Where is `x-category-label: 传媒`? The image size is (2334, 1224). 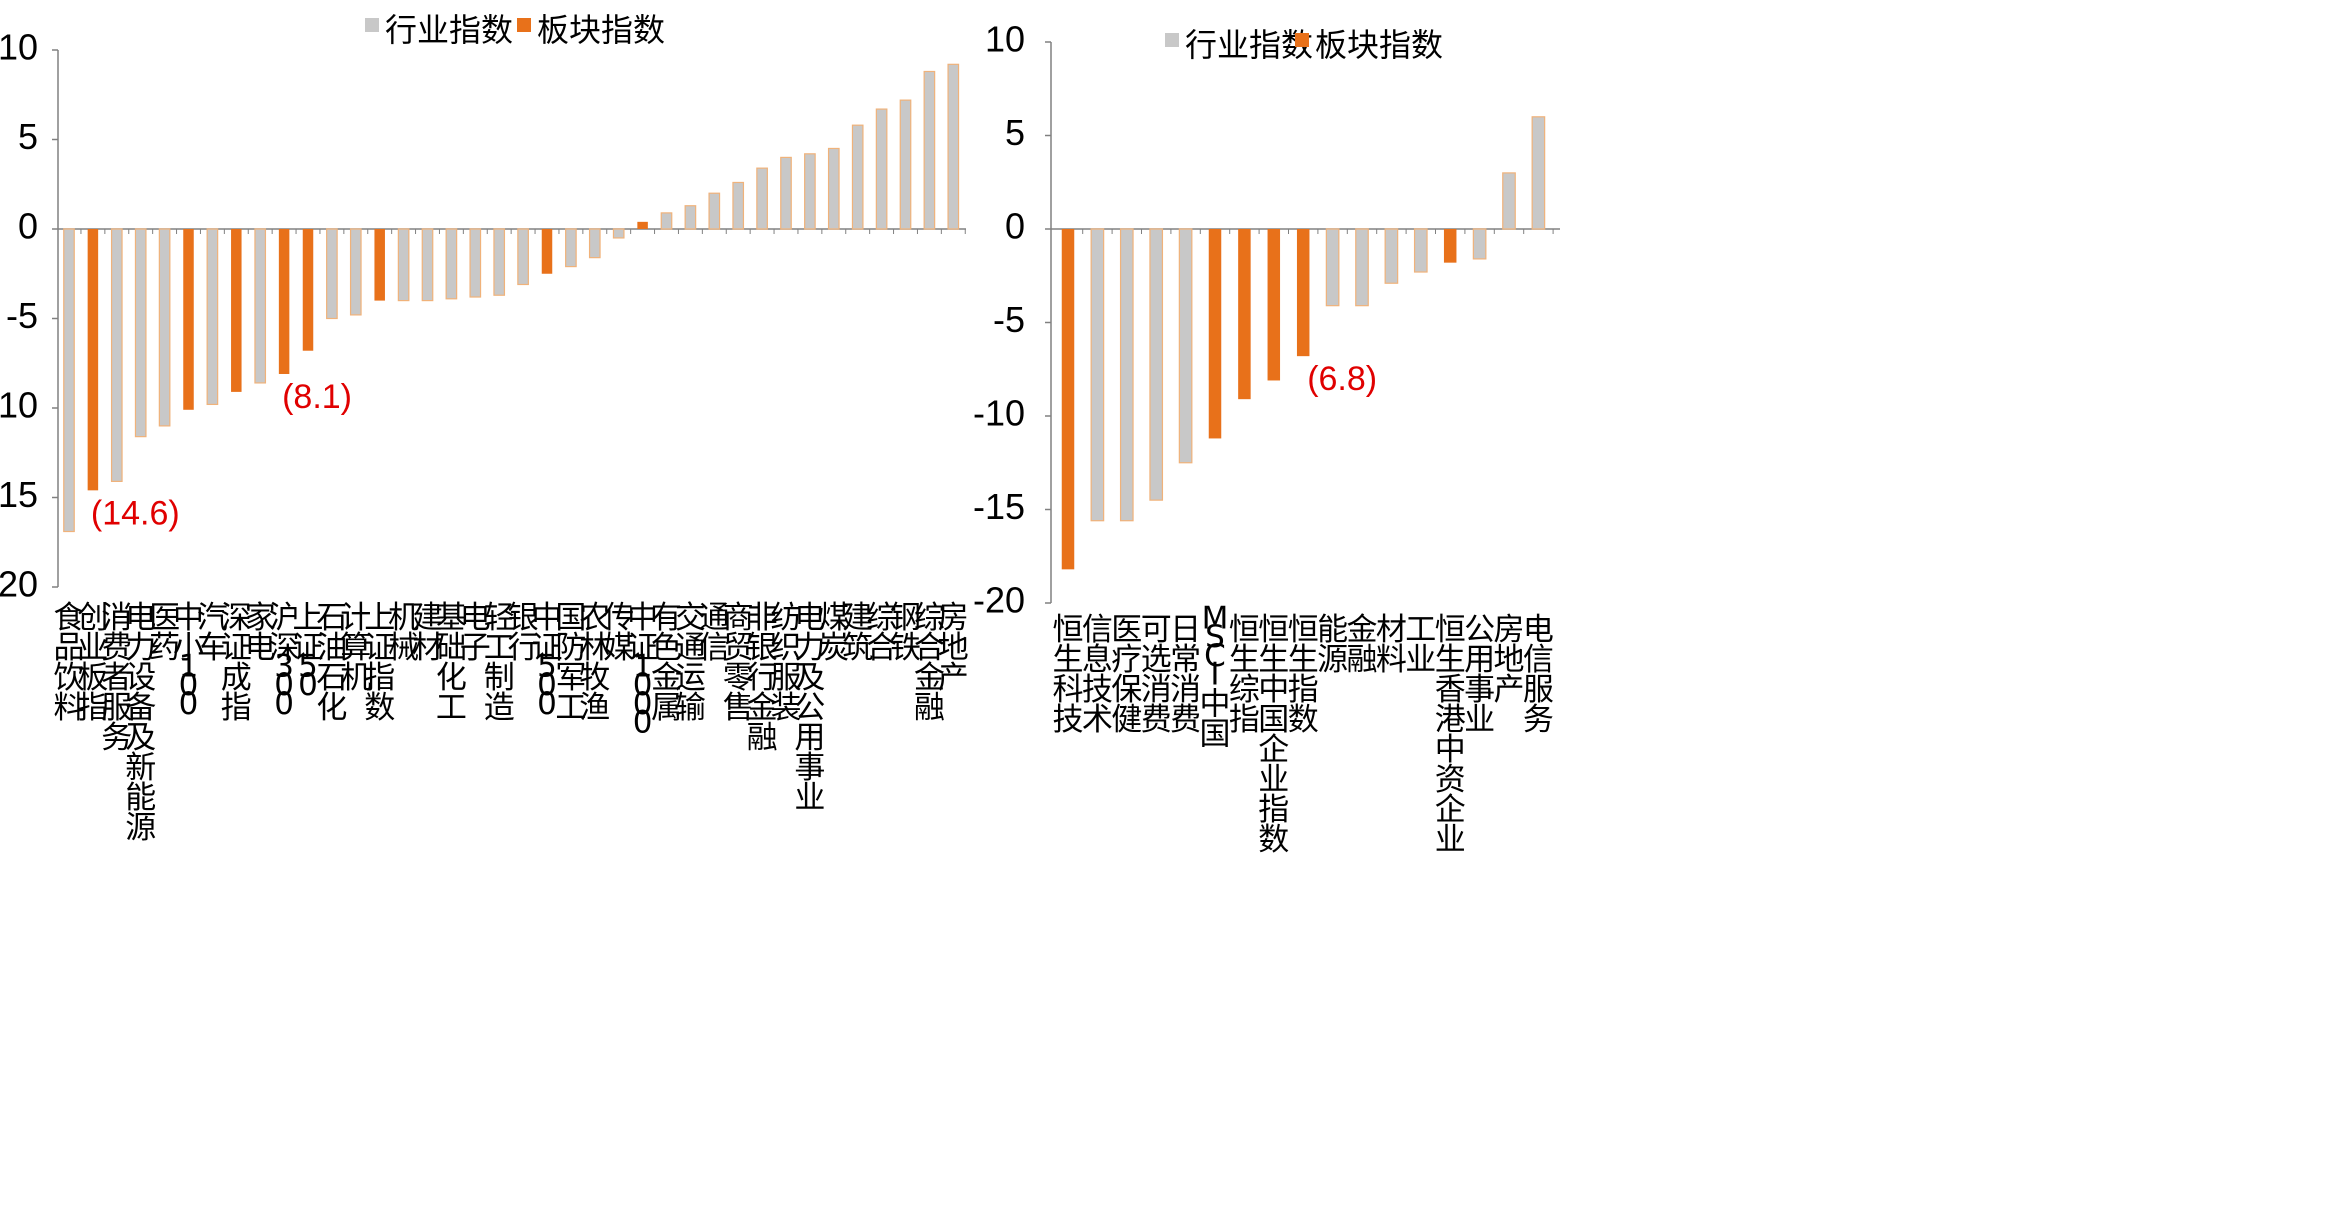 x-category-label: 传媒 is located at coordinates (618, 633).